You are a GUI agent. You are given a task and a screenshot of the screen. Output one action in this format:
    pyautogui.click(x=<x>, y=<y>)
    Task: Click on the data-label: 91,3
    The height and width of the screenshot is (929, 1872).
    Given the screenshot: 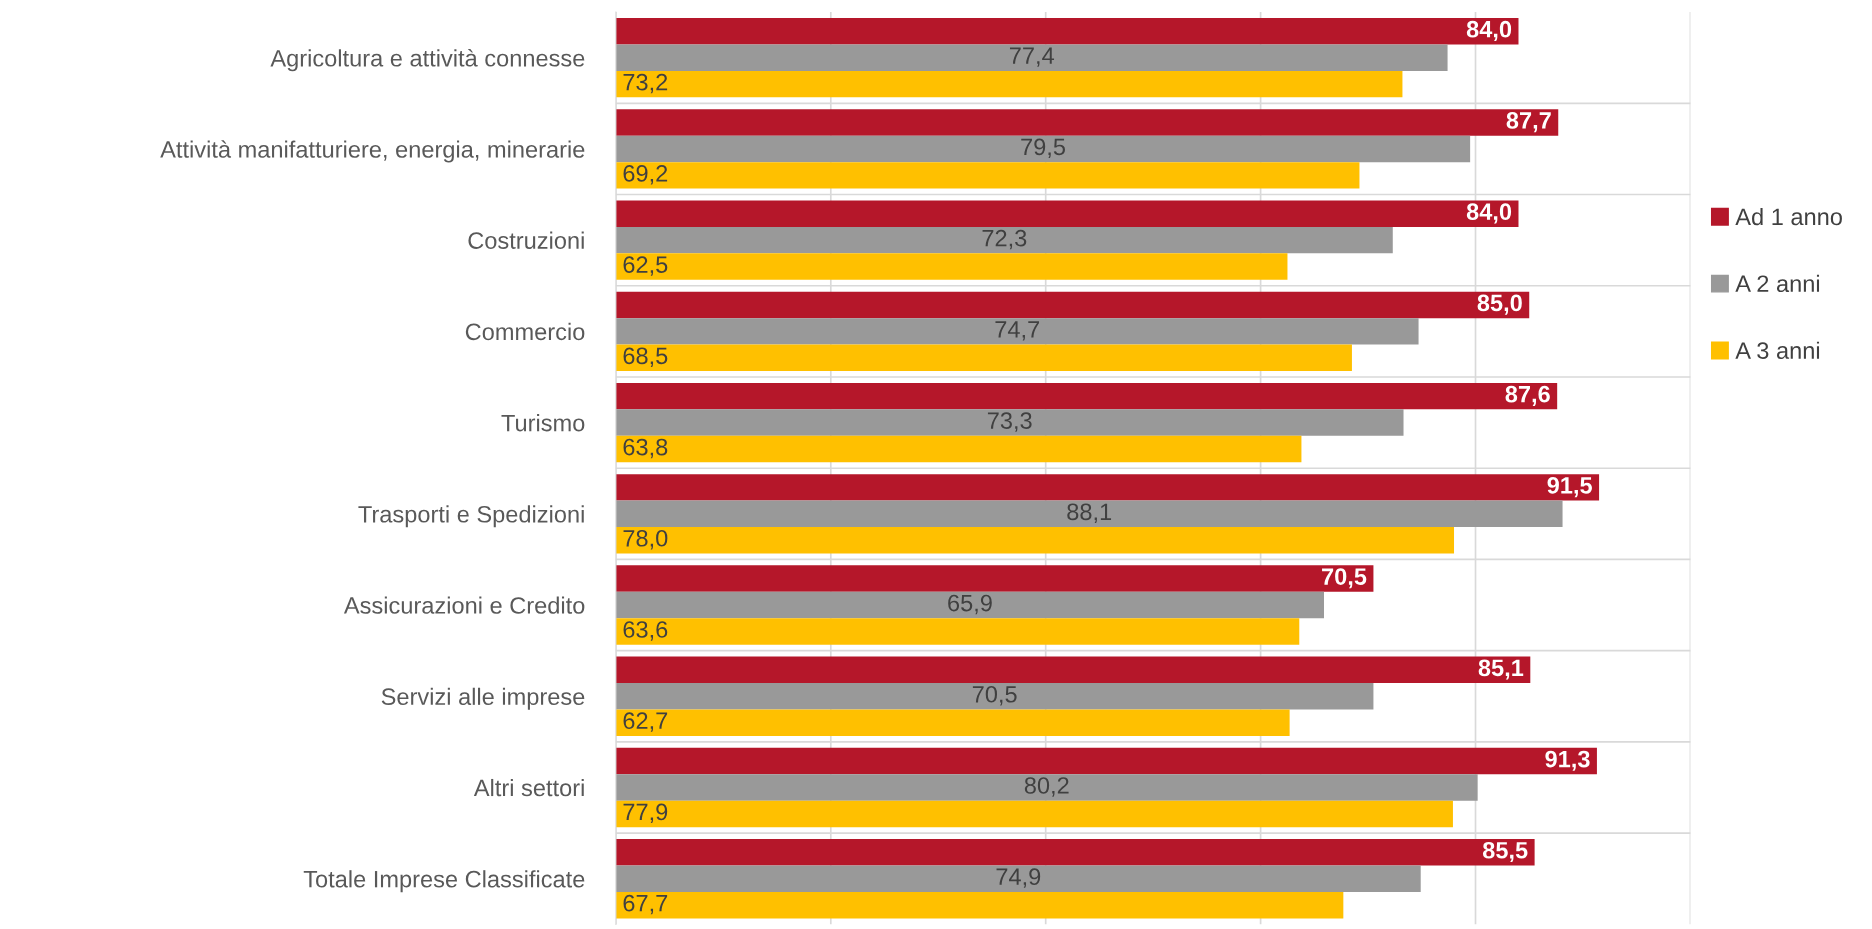 What is the action you would take?
    pyautogui.click(x=1567, y=760)
    